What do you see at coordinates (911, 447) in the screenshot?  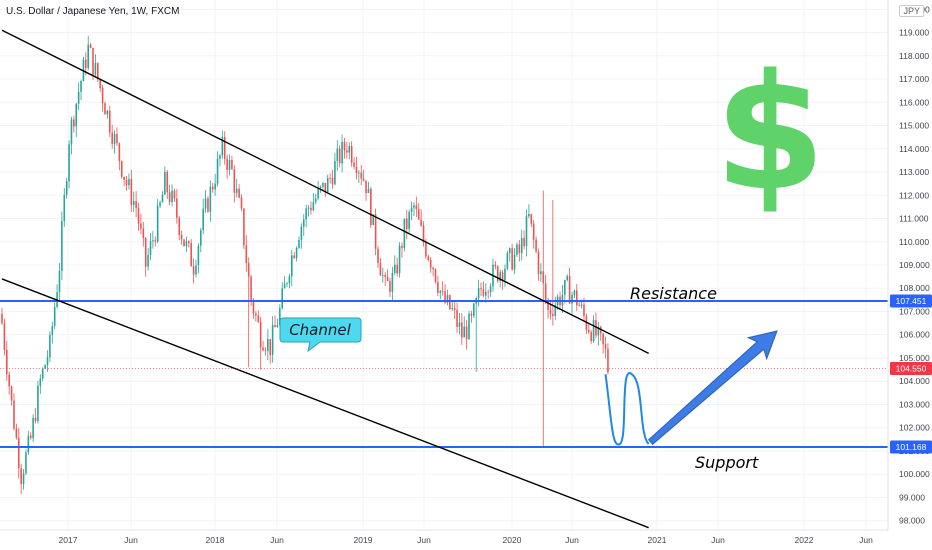 I see `price-tag-label: 101.168` at bounding box center [911, 447].